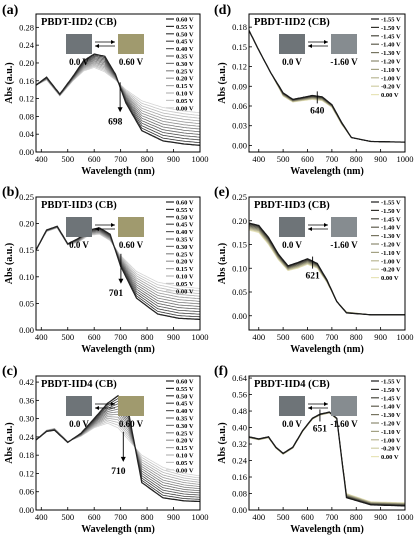 The height and width of the screenshot is (550, 418). I want to click on legend-label: 0.45 V, so click(185, 225).